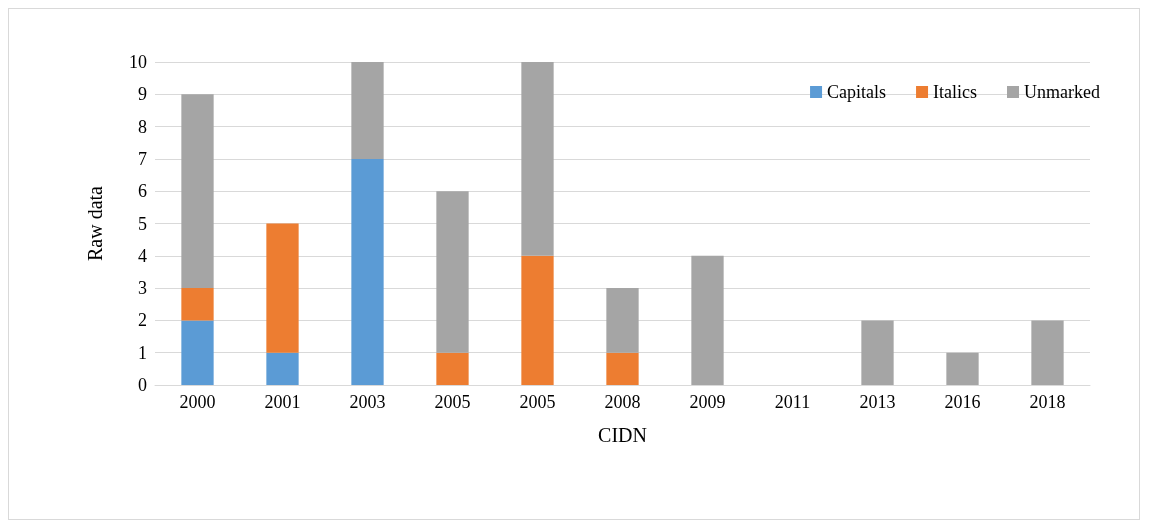 The width and height of the screenshot is (1150, 530). Describe the element at coordinates (857, 92) in the screenshot. I see `legend-label: Capitals` at that location.